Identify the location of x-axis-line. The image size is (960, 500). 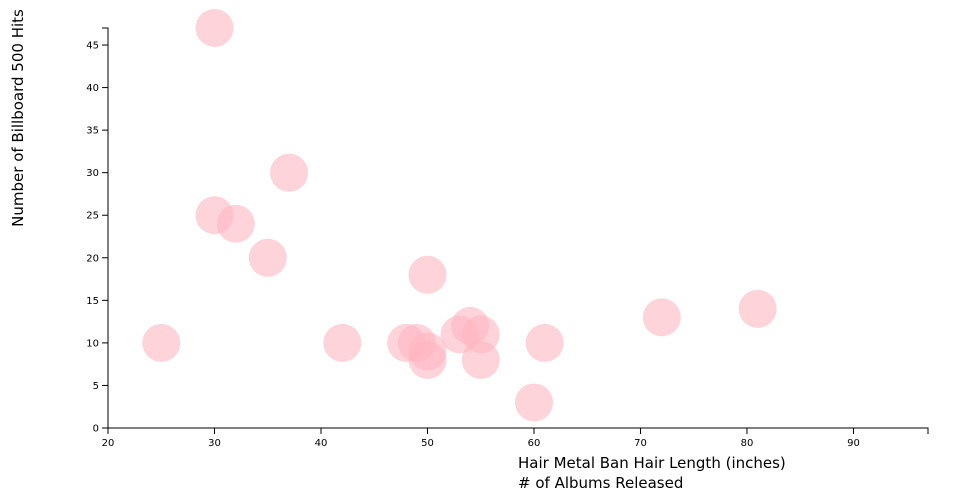
(518, 430).